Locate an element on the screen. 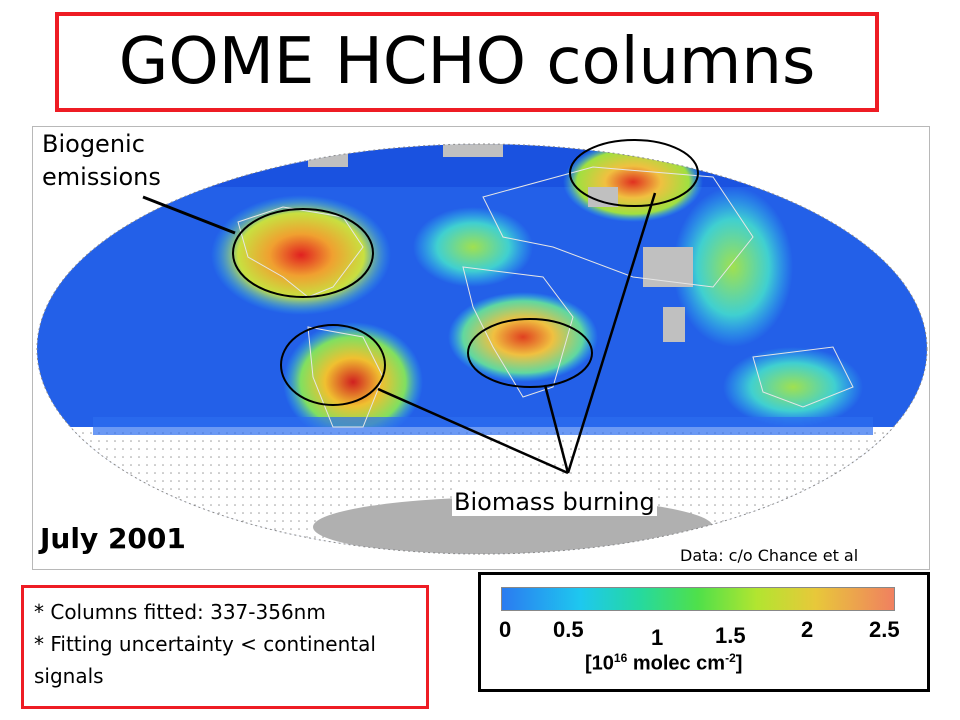  colorbar-legend: 0 0.5 1 1.5 2 2.5 [1016 molec cm-2] is located at coordinates (704, 632).